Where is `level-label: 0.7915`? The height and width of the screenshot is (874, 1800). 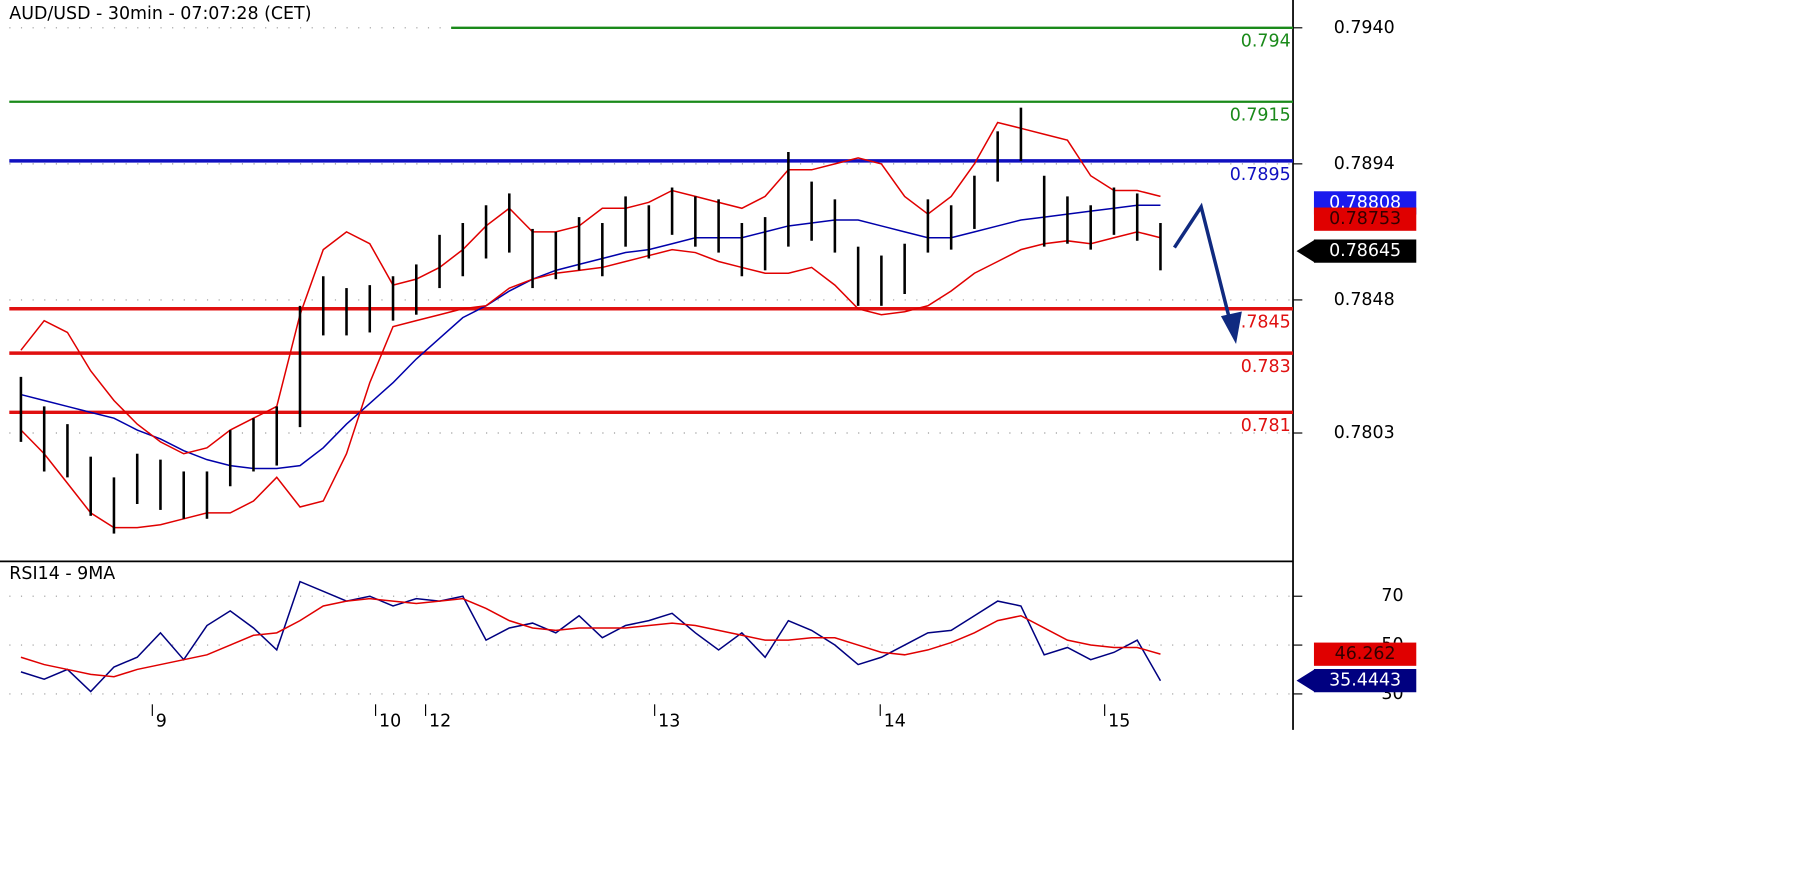
level-label: 0.7915 is located at coordinates (1260, 116).